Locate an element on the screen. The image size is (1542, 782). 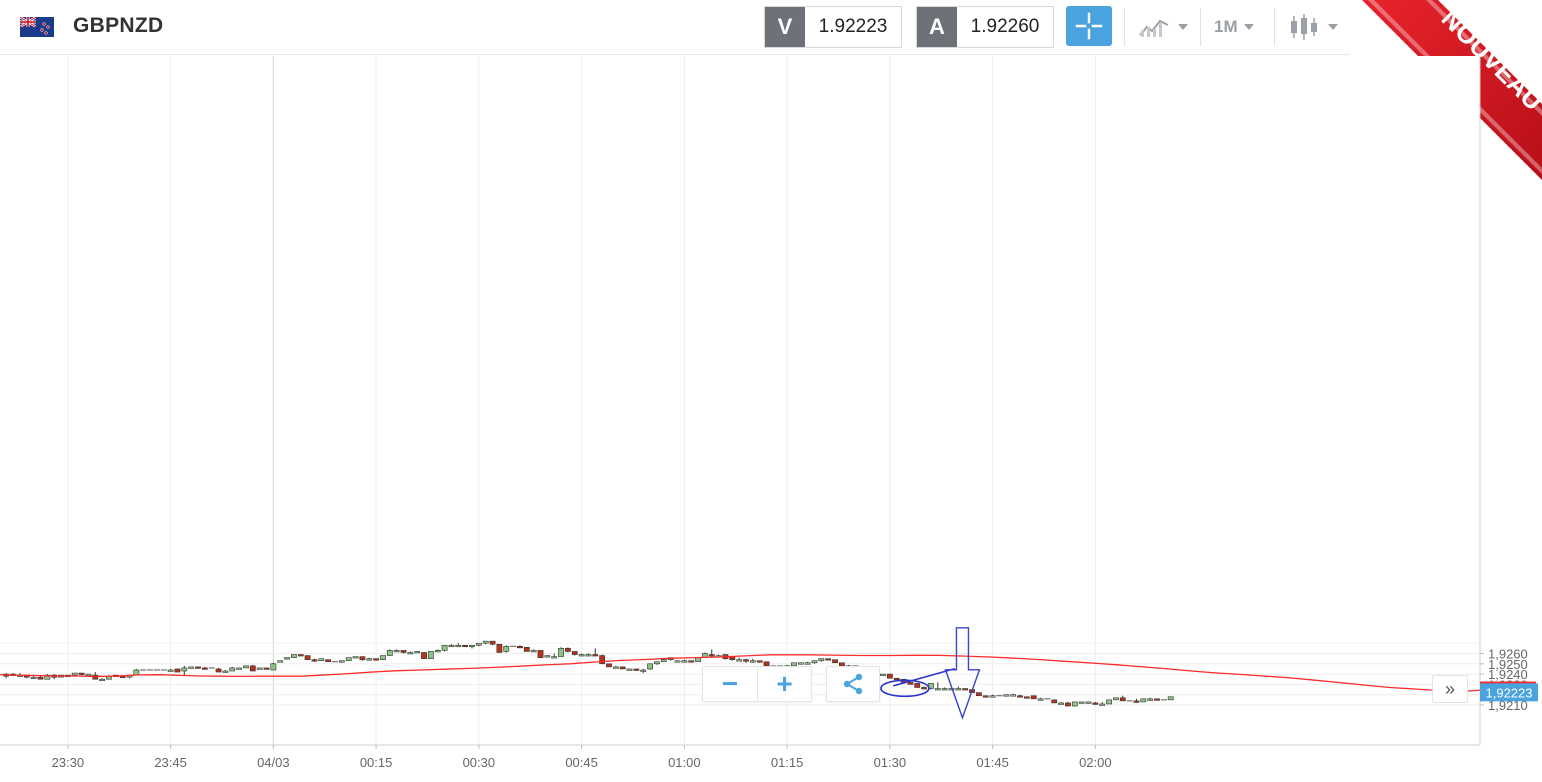
interval-dropdown: 1M is located at coordinates (1234, 27).